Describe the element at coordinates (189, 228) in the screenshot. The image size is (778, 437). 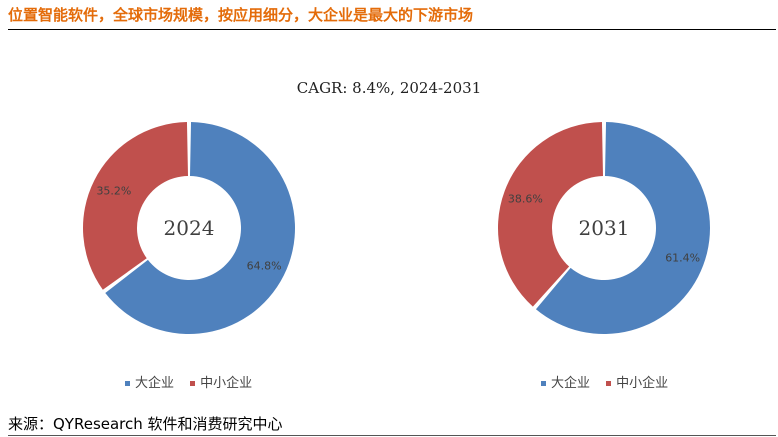
I see `center-year-label: 2024` at that location.